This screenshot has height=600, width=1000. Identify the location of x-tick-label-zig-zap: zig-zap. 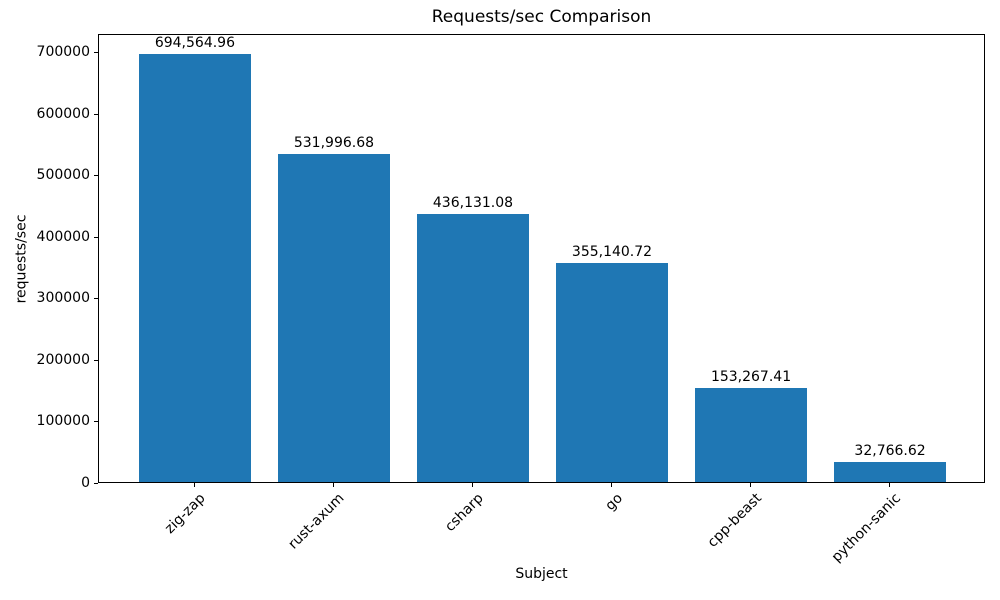
(185, 513).